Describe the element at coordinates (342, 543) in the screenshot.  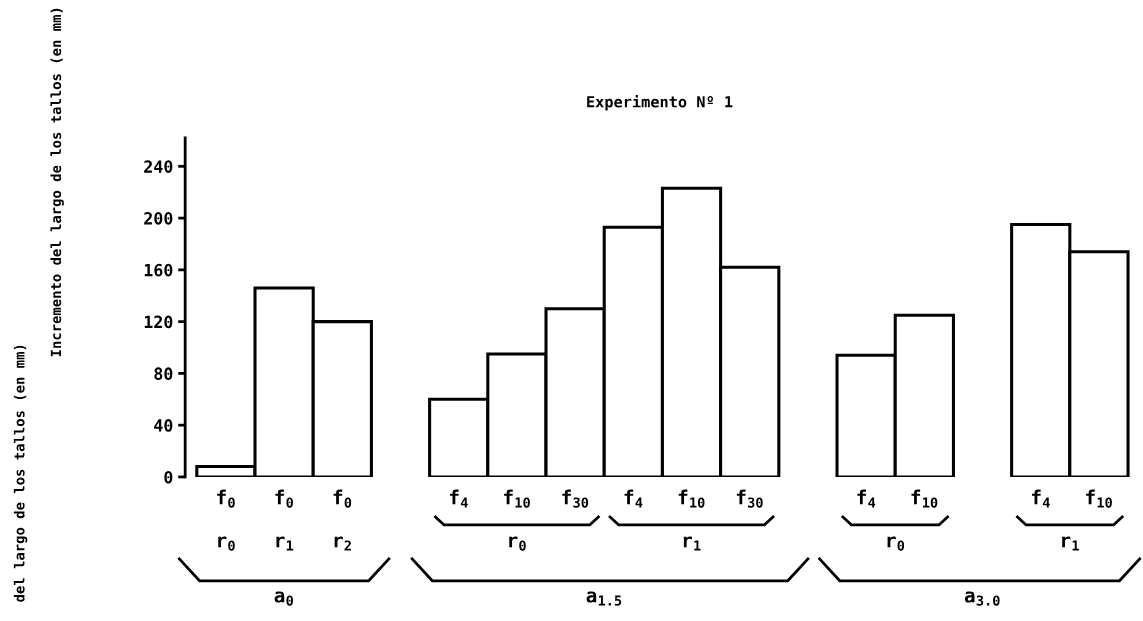
I see `text: r$_{2}$` at that location.